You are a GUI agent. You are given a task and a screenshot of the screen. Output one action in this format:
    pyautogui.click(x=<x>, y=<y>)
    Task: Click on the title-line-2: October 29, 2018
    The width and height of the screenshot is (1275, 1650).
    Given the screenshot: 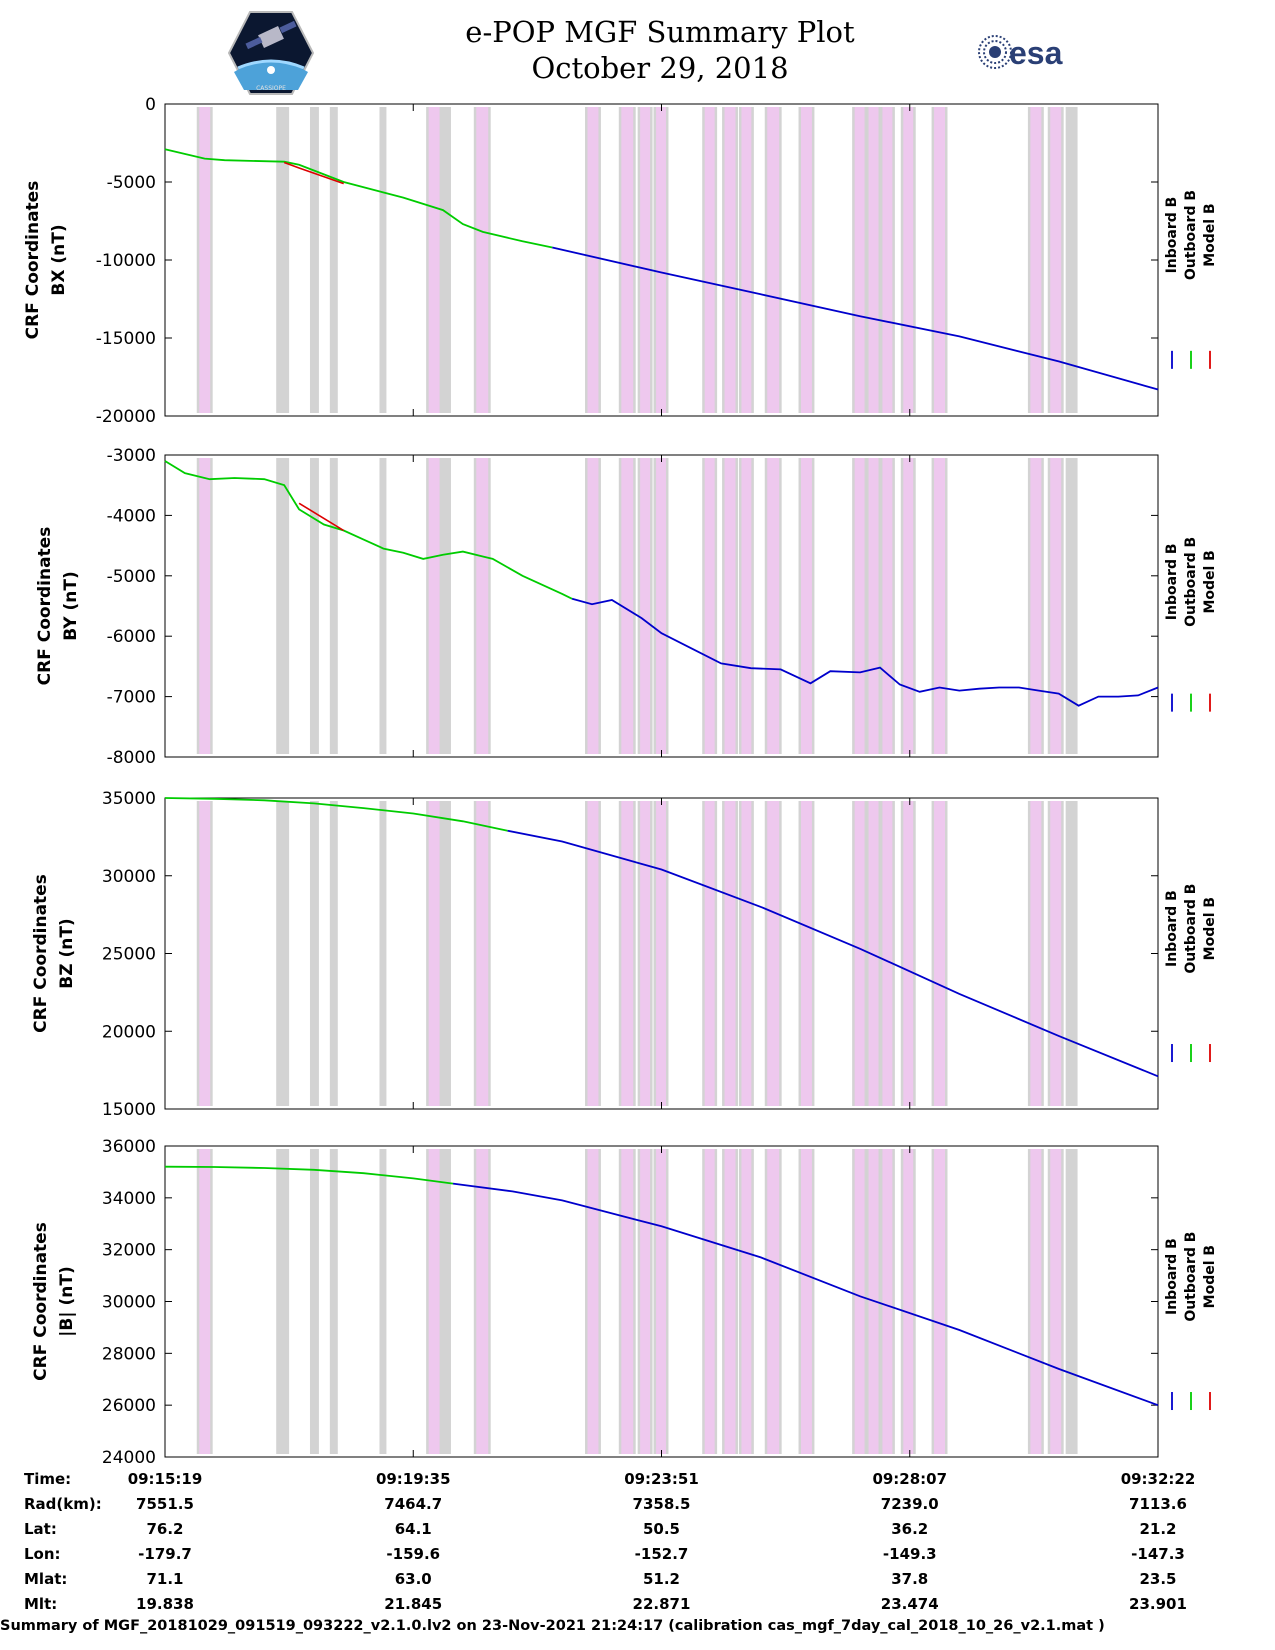 What is the action you would take?
    pyautogui.click(x=660, y=68)
    